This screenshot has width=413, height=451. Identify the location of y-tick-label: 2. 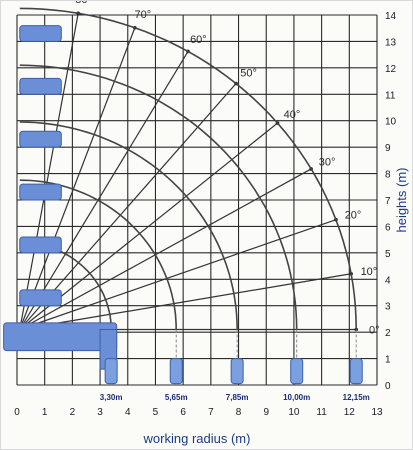
(388, 333).